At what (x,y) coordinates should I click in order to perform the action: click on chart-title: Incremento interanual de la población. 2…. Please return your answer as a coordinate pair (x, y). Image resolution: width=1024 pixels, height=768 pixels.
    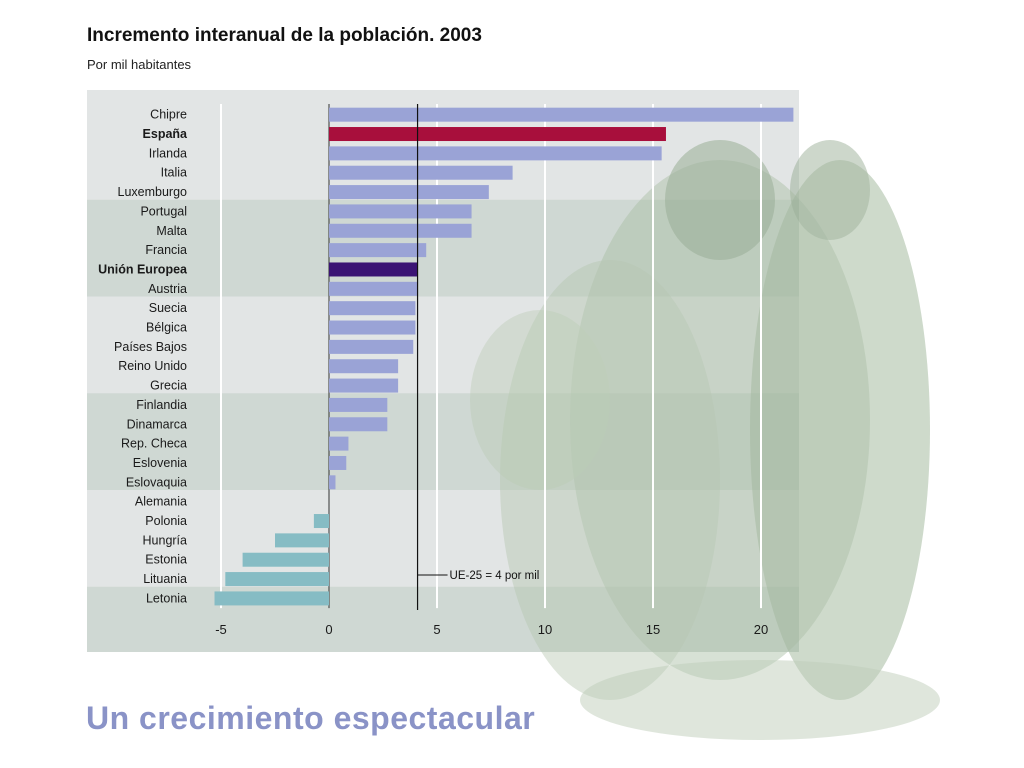
    Looking at the image, I should click on (284, 35).